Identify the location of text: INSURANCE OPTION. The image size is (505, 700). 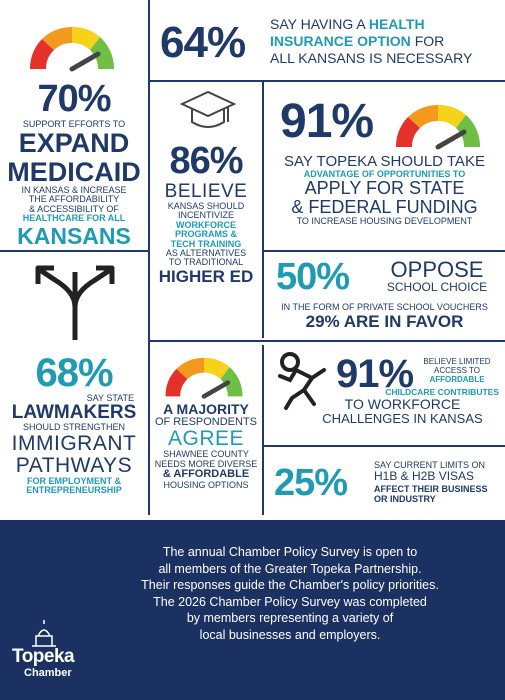
(340, 41).